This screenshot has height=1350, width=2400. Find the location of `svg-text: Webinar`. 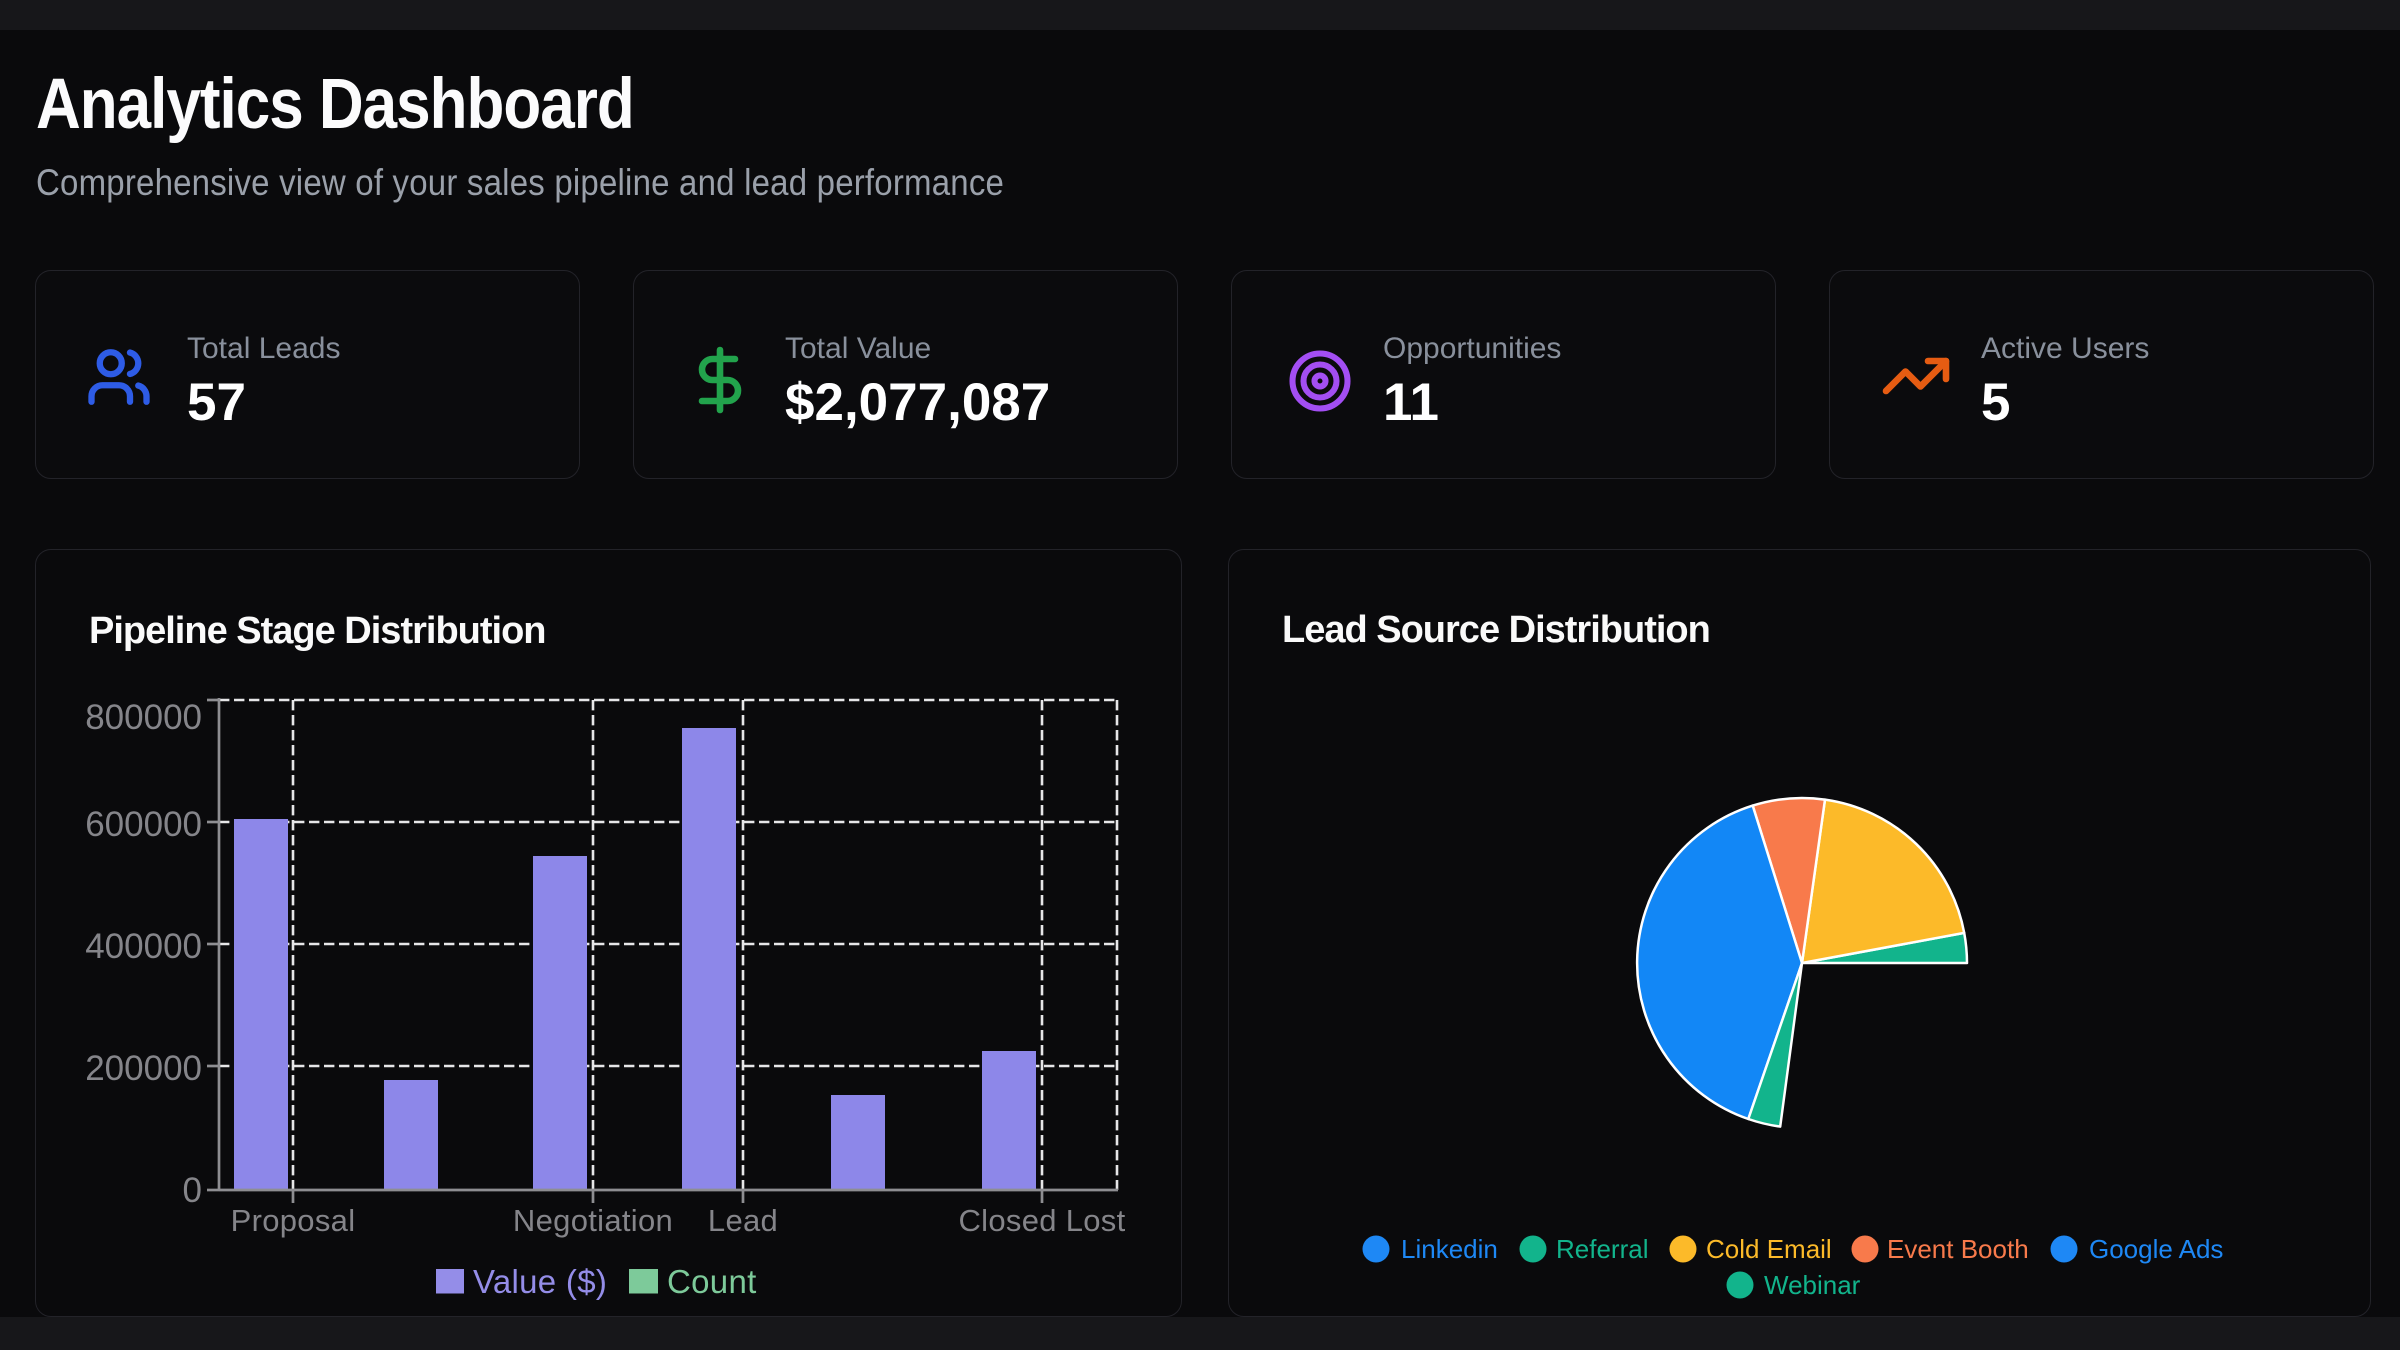

svg-text: Webinar is located at coordinates (1812, 1285).